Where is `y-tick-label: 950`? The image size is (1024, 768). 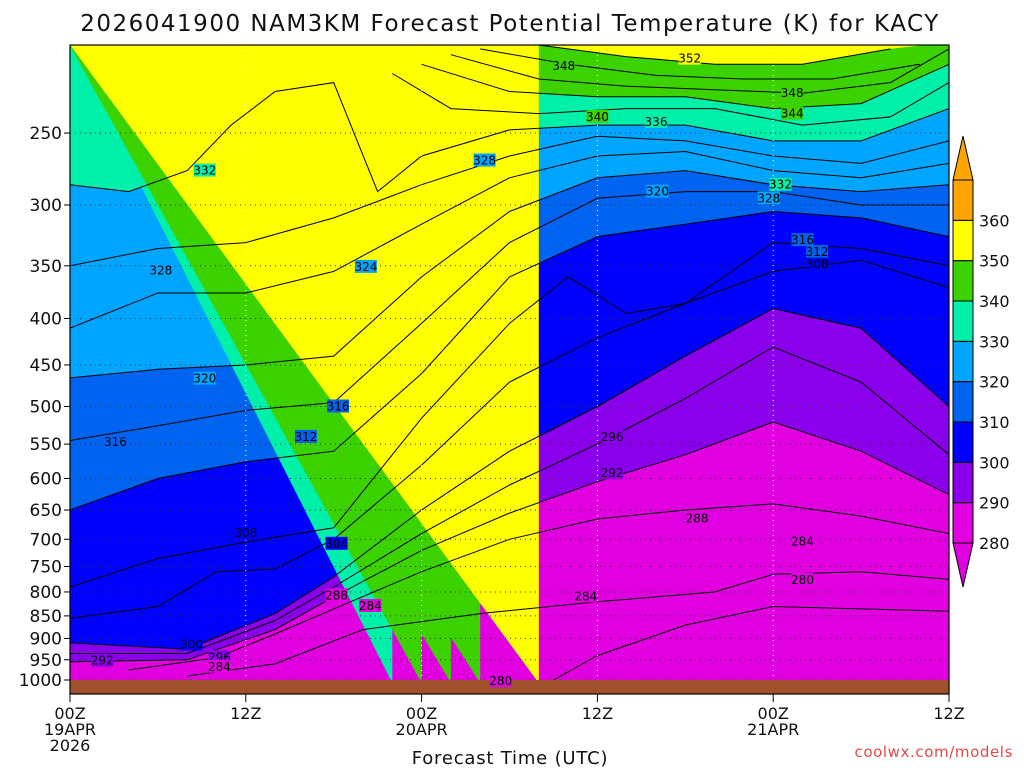 y-tick-label: 950 is located at coordinates (46, 661).